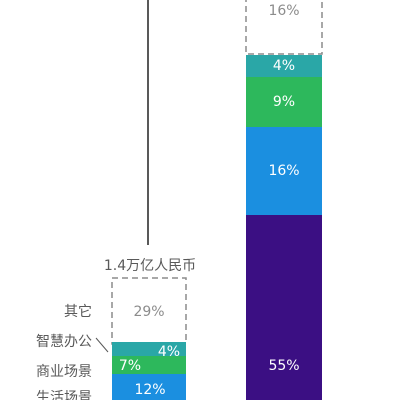 The width and height of the screenshot is (400, 400). I want to click on left-segment-other, so click(149, 311).